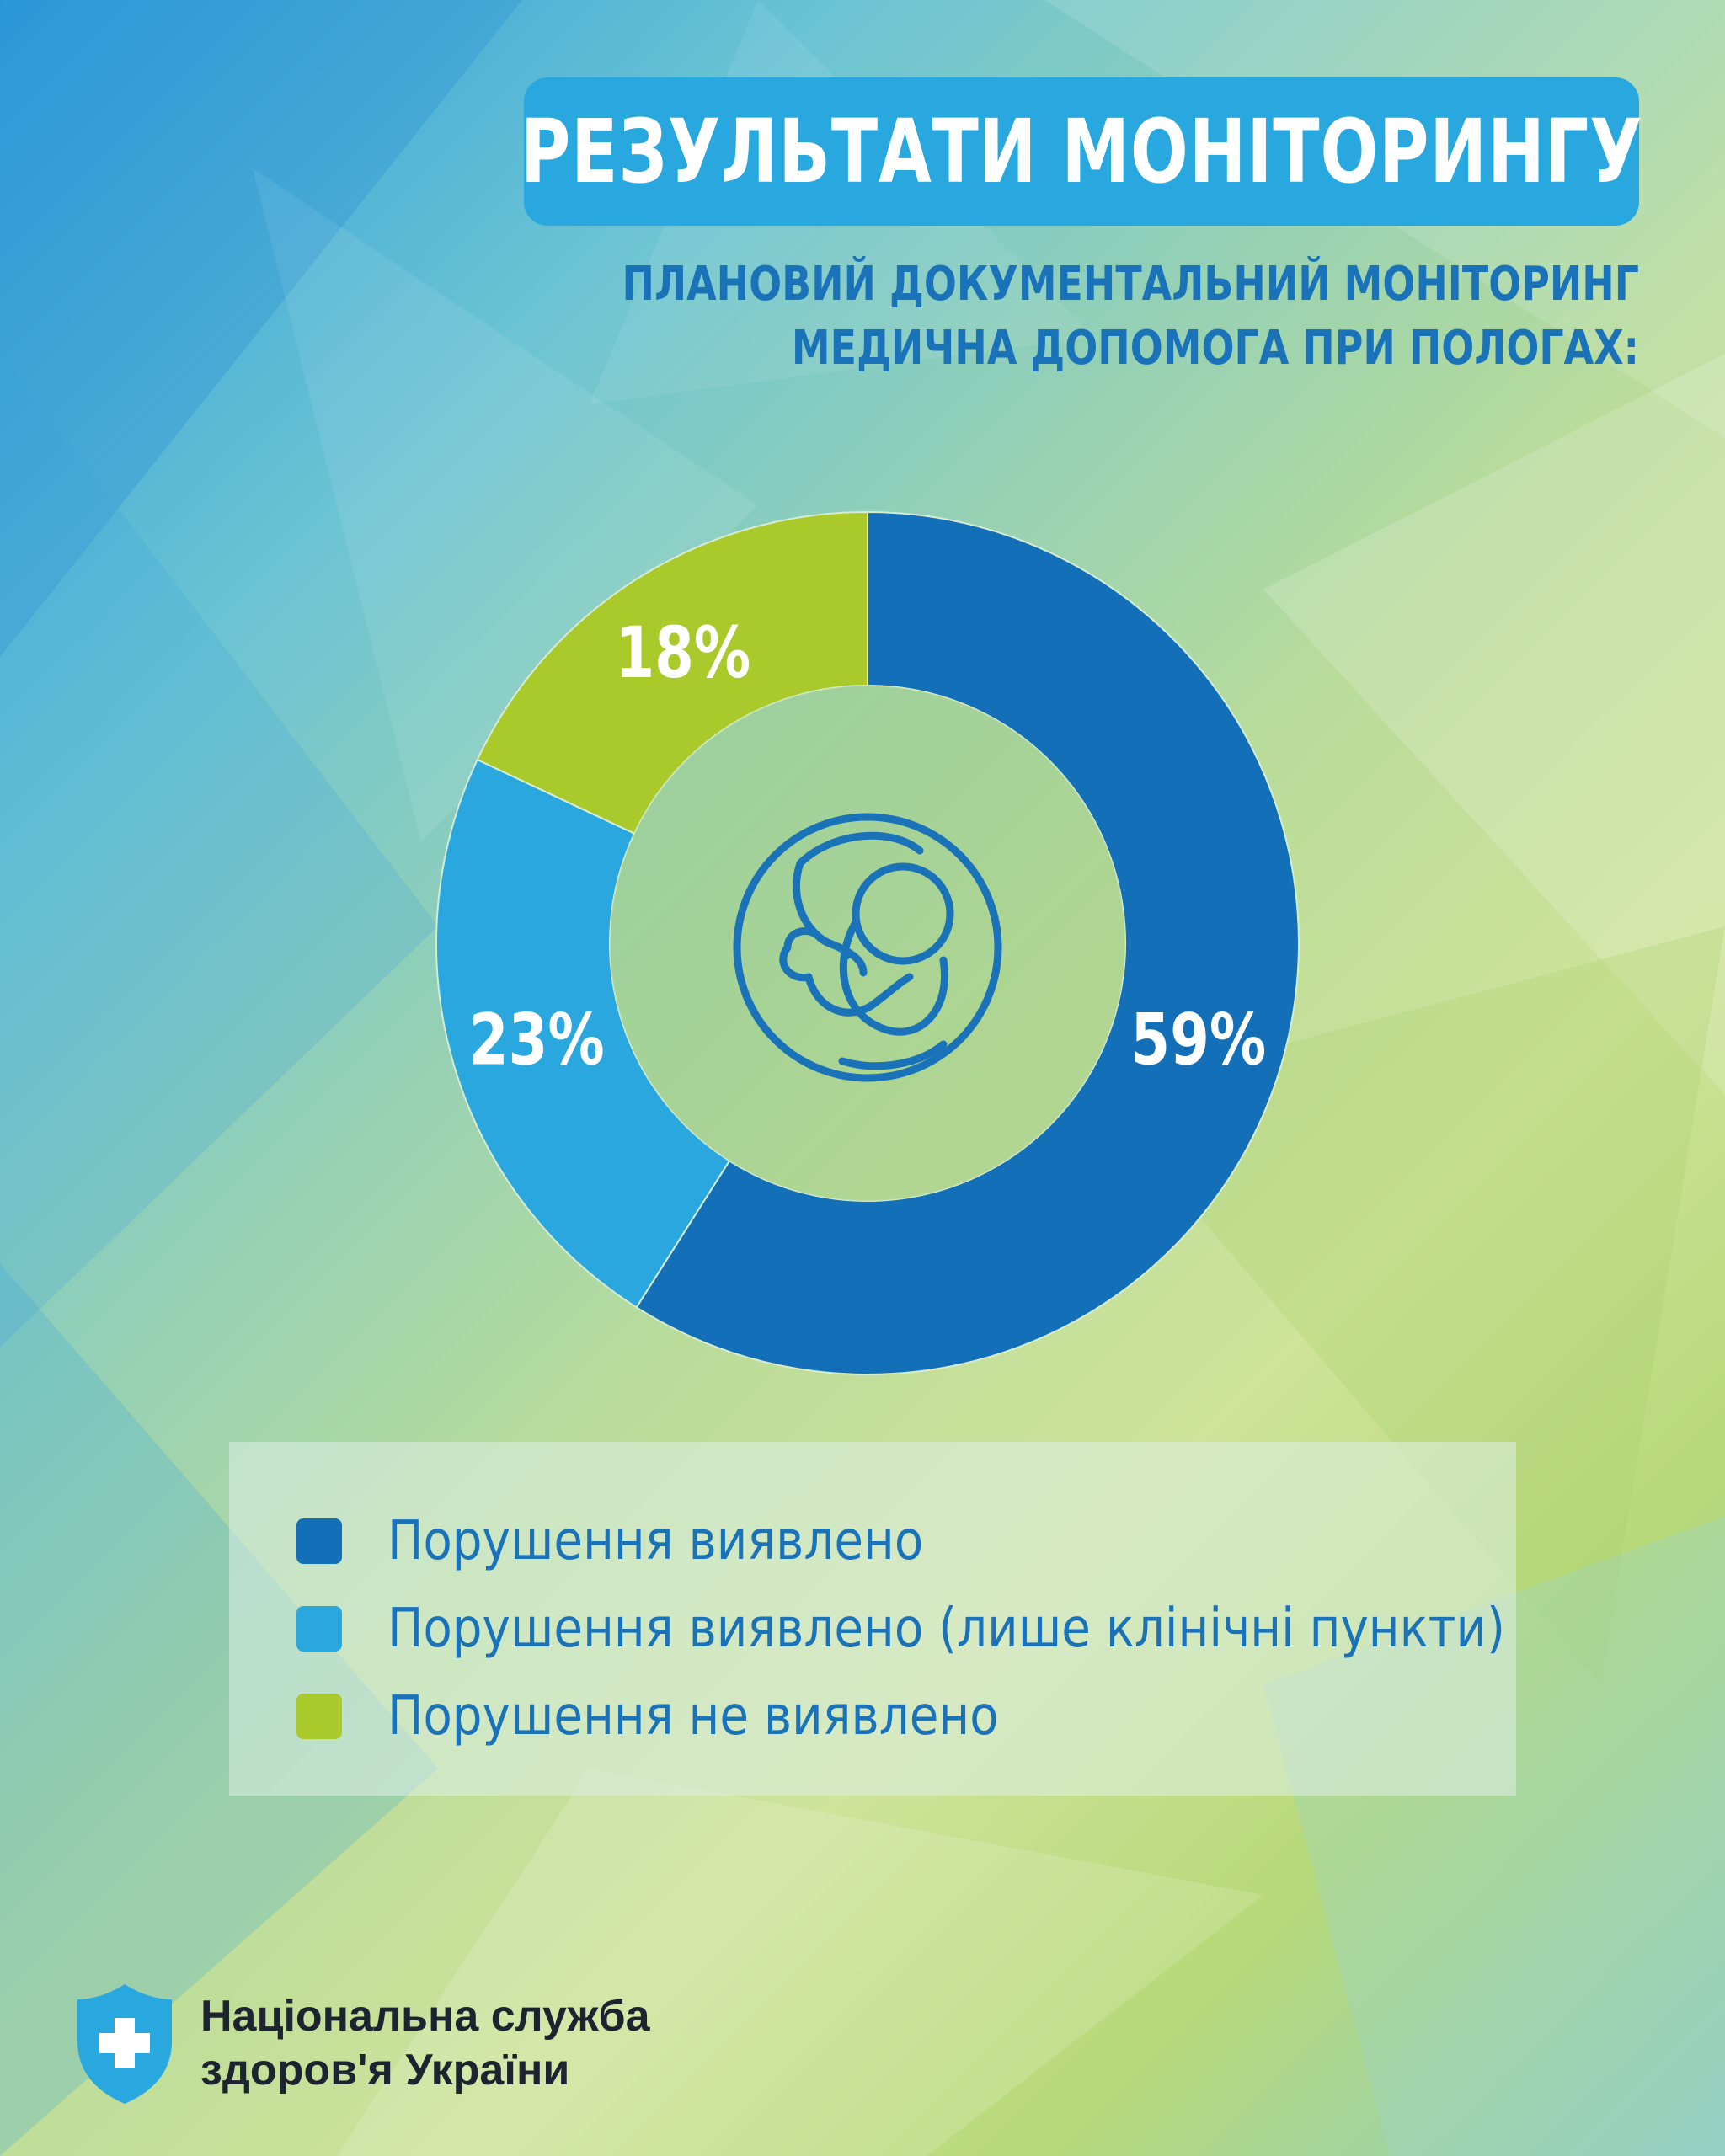  Describe the element at coordinates (1198, 1039) in the screenshot. I see `slice-value-label: 59%` at that location.